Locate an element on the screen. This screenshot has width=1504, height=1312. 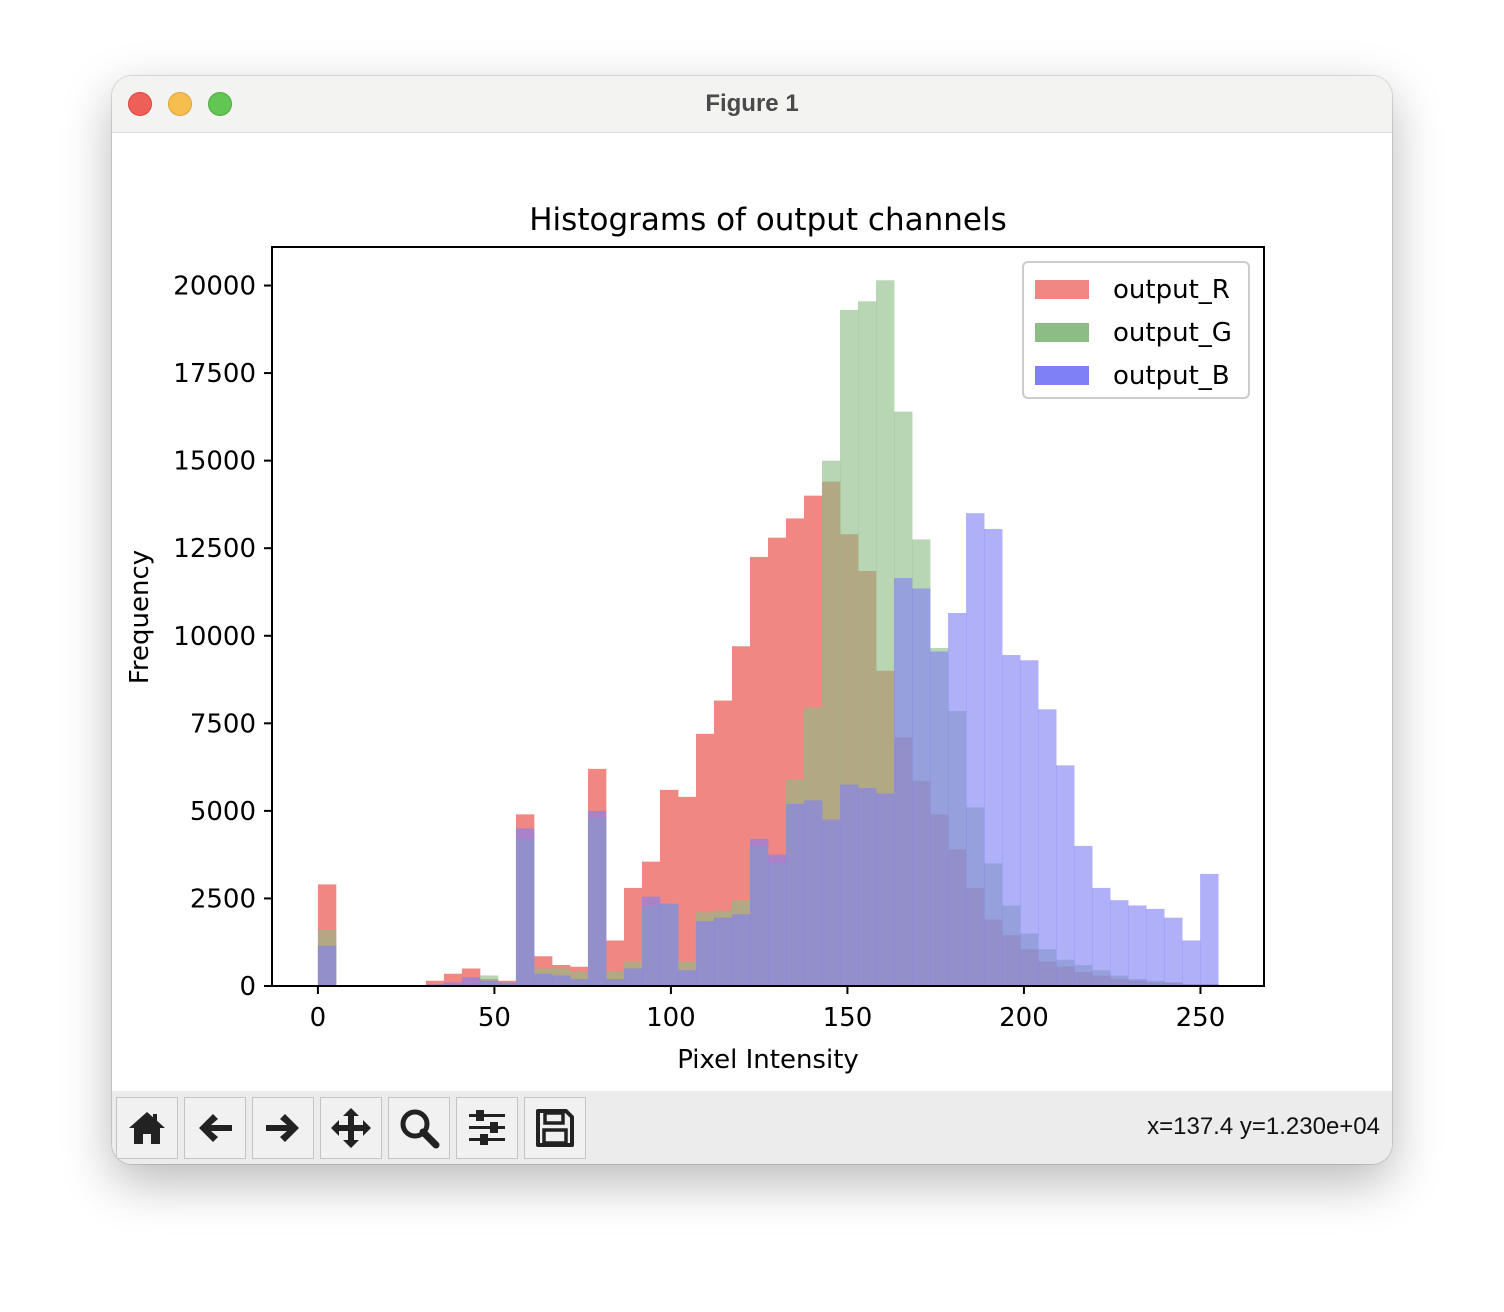
title-bar: Figure 1 is located at coordinates (752, 104).